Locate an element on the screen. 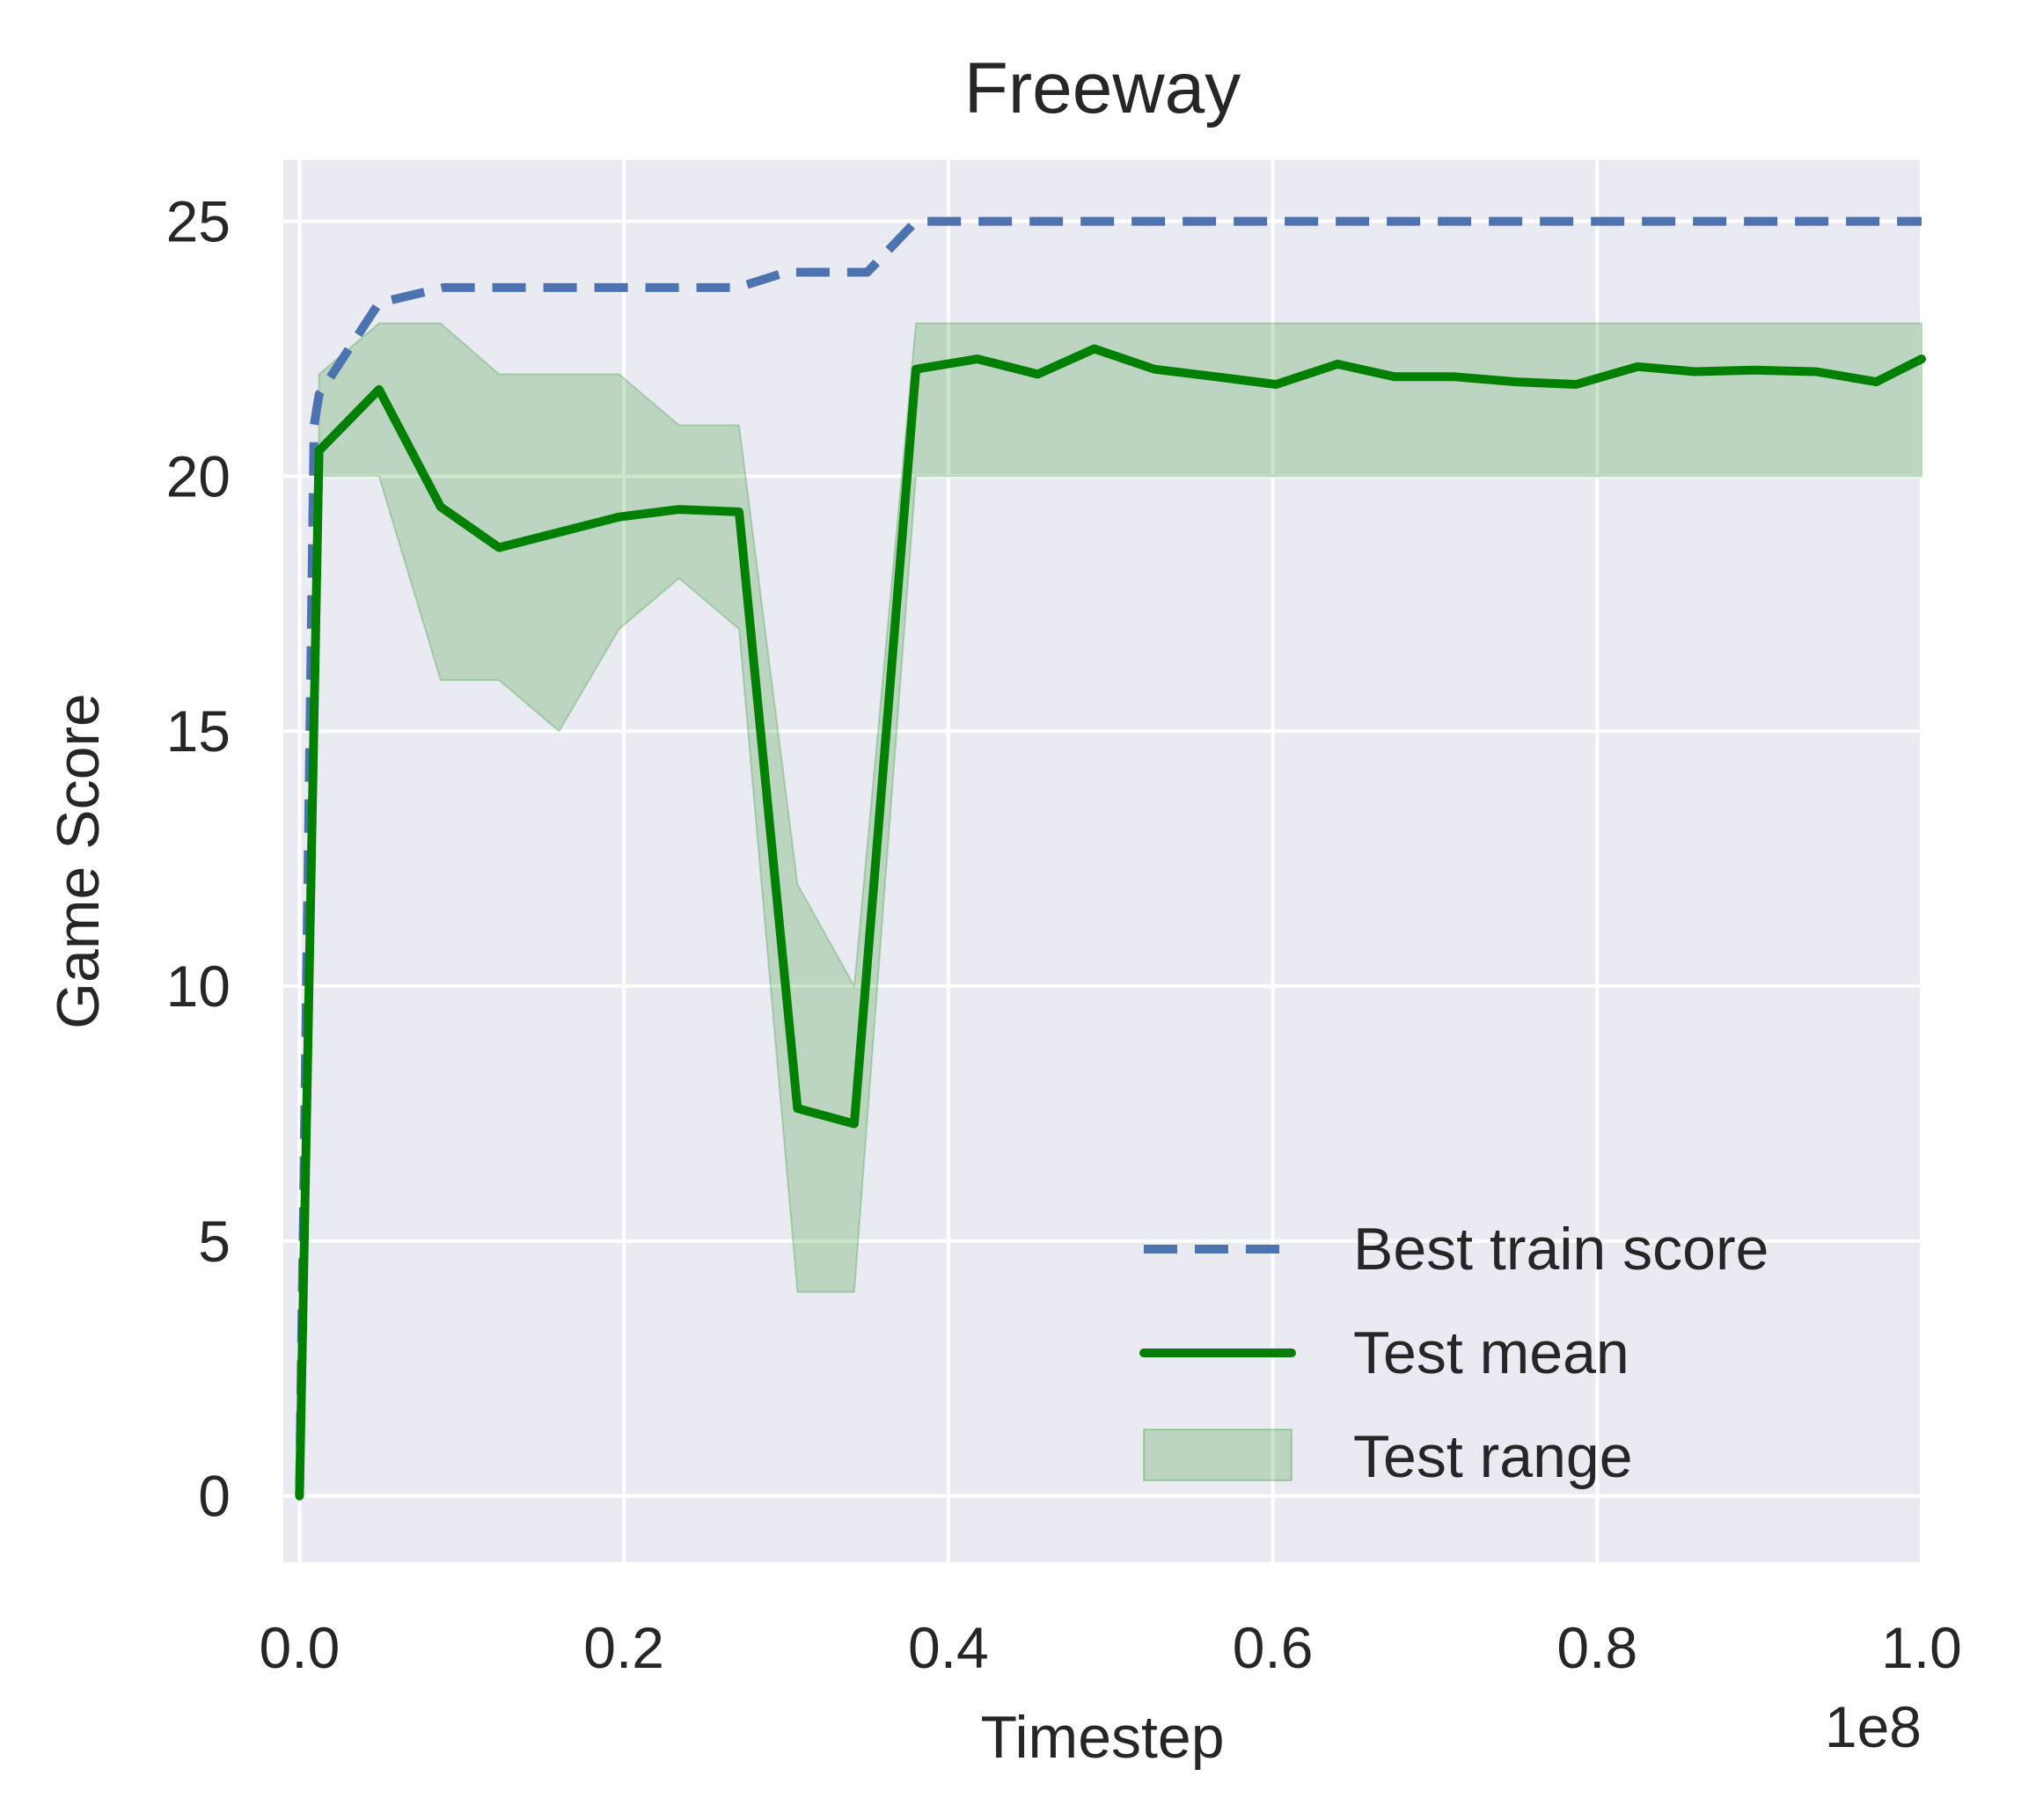  y-tick-label: 20 is located at coordinates (198, 475).